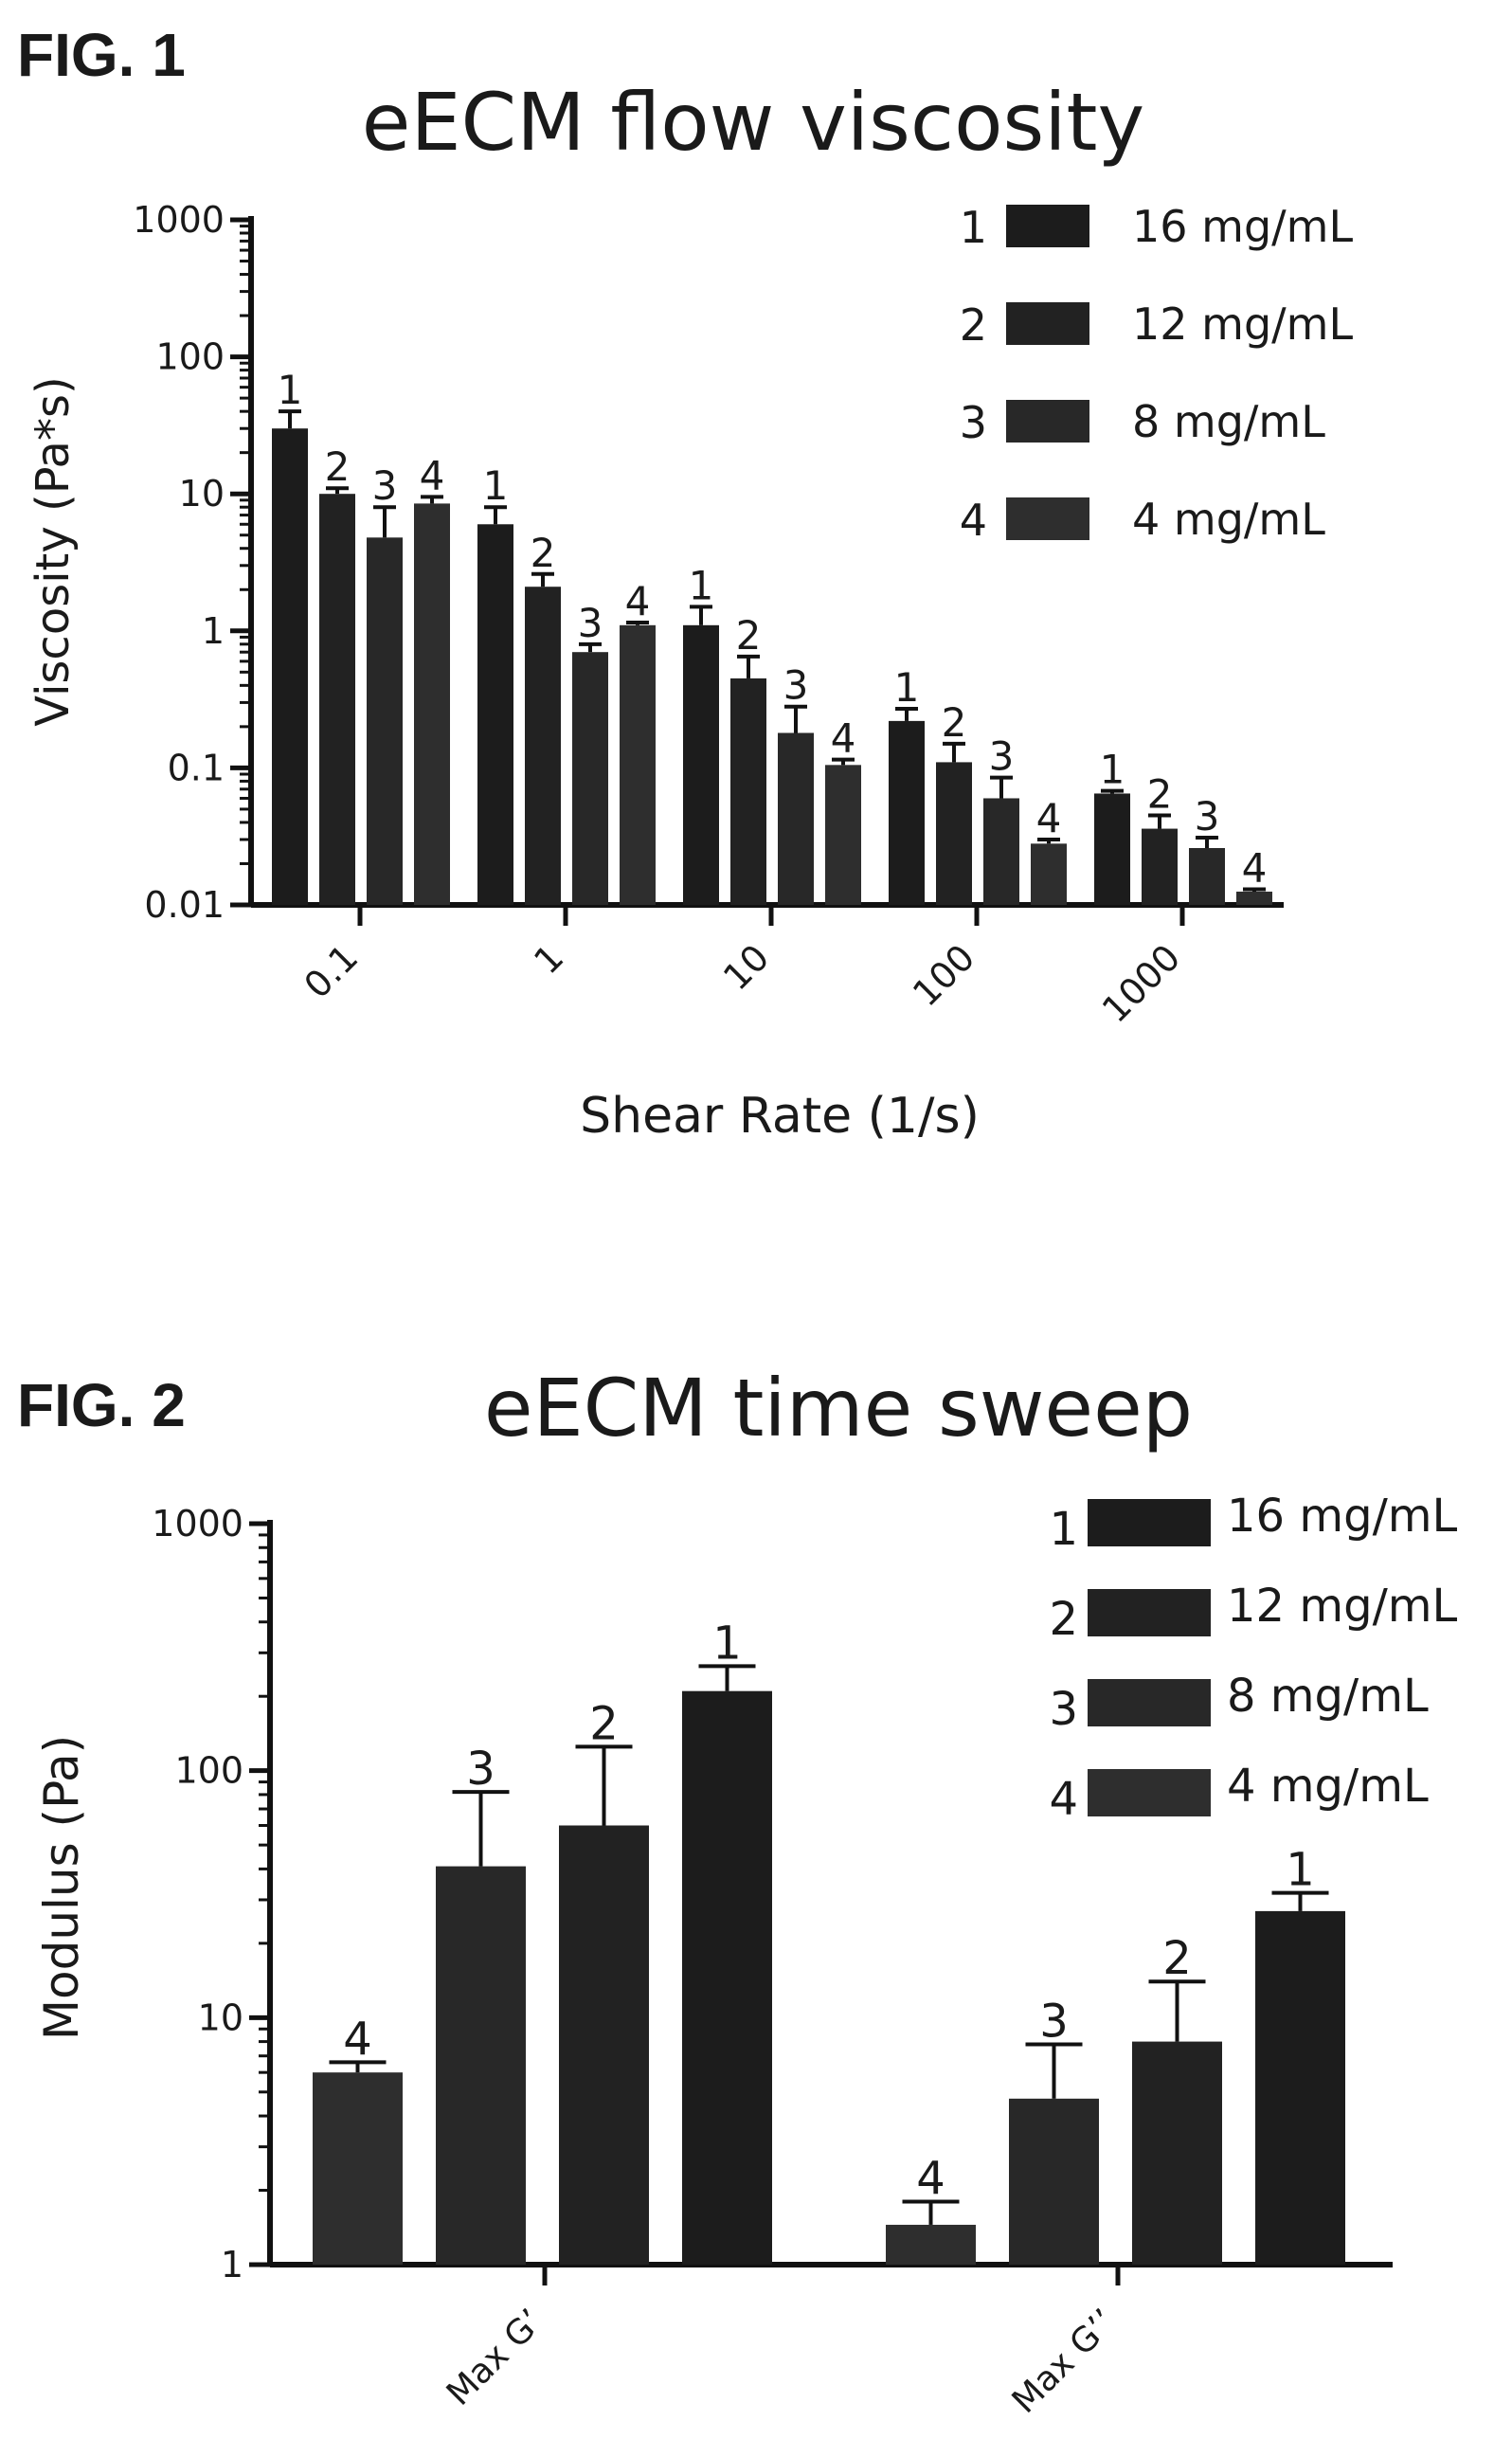 Image resolution: width=1512 pixels, height=2457 pixels. I want to click on x-tick-label: 10, so click(746, 967).